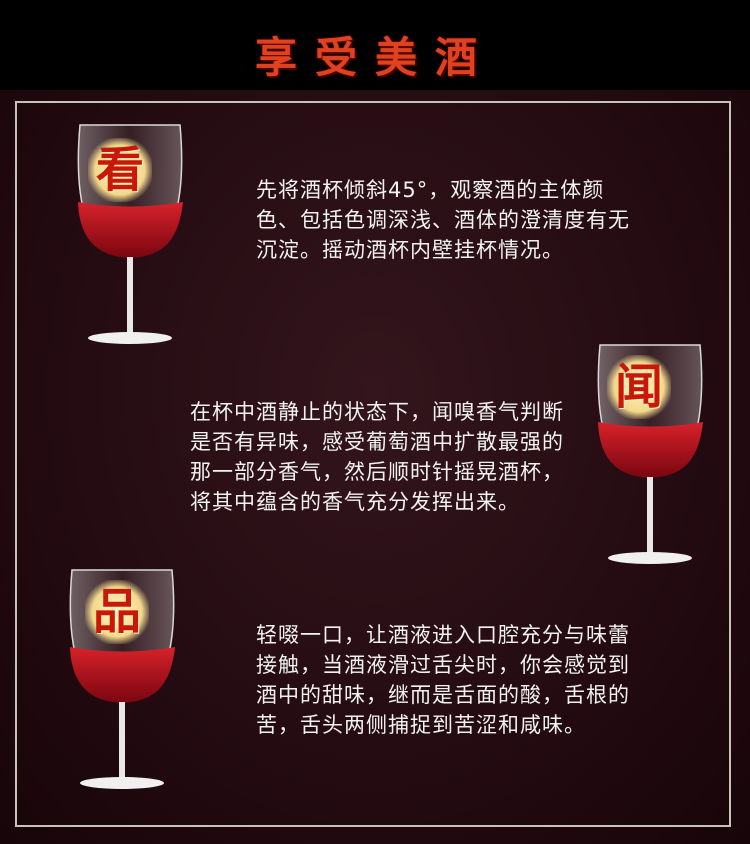  I want to click on header-bar: 享受美酒, so click(375, 45).